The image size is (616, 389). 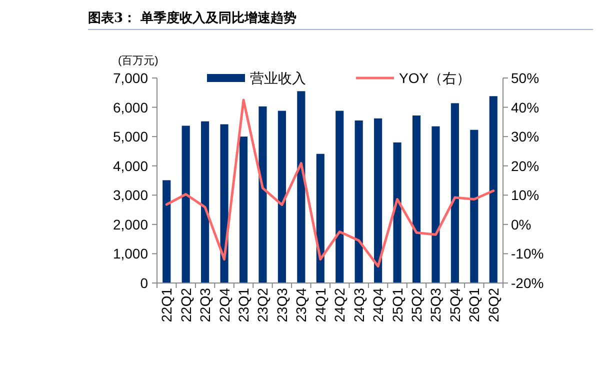 I want to click on y-tick-label: 5,000, so click(x=130, y=136).